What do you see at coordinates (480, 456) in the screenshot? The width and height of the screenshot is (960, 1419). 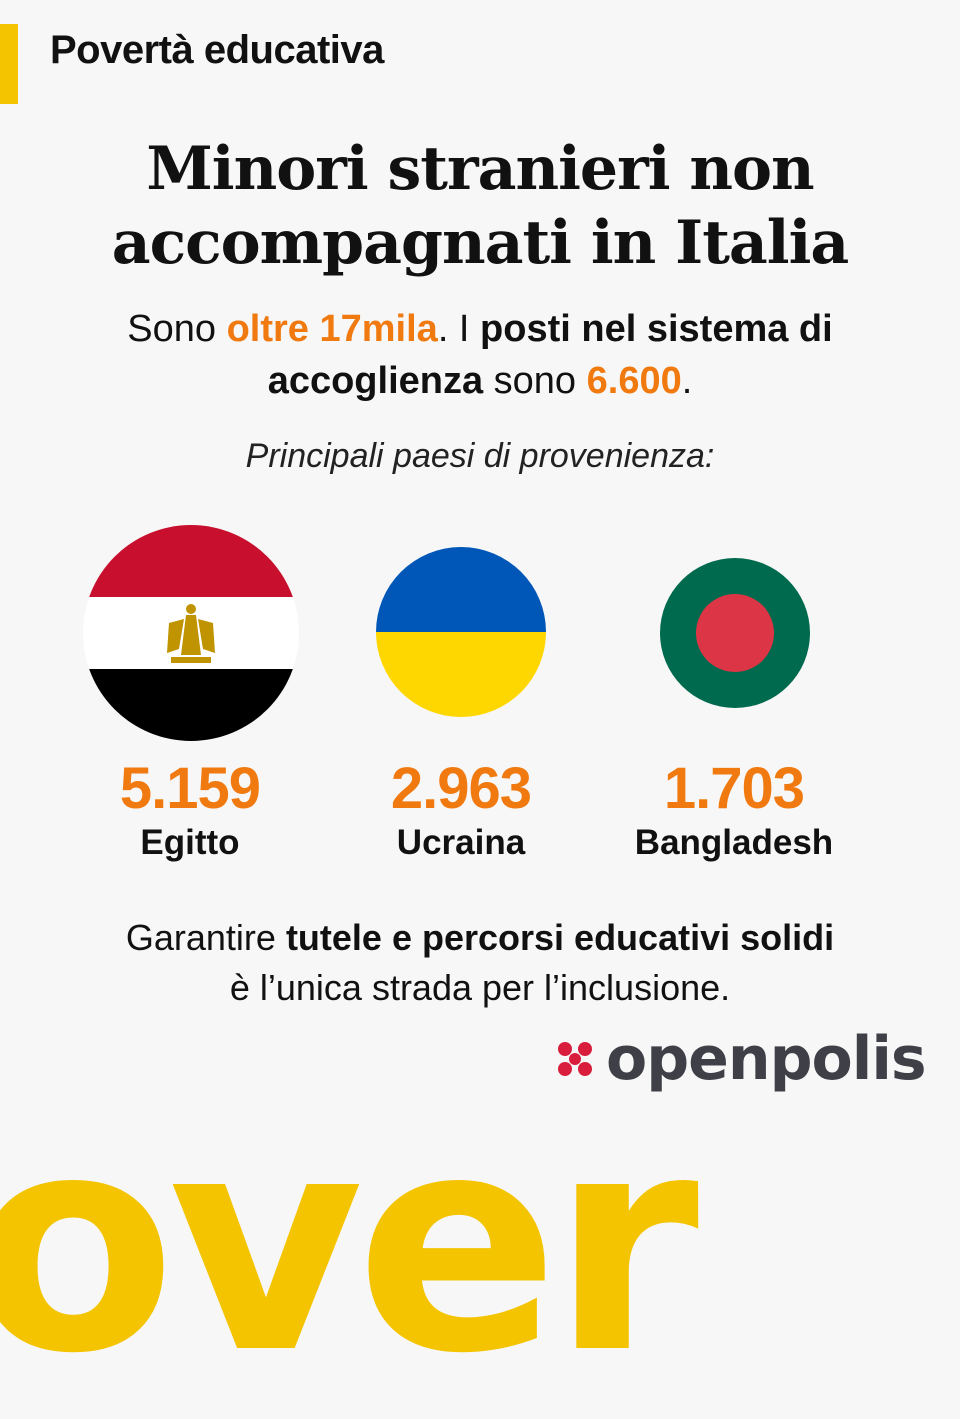 I see `subhead: Principali paesi di provenienza:` at bounding box center [480, 456].